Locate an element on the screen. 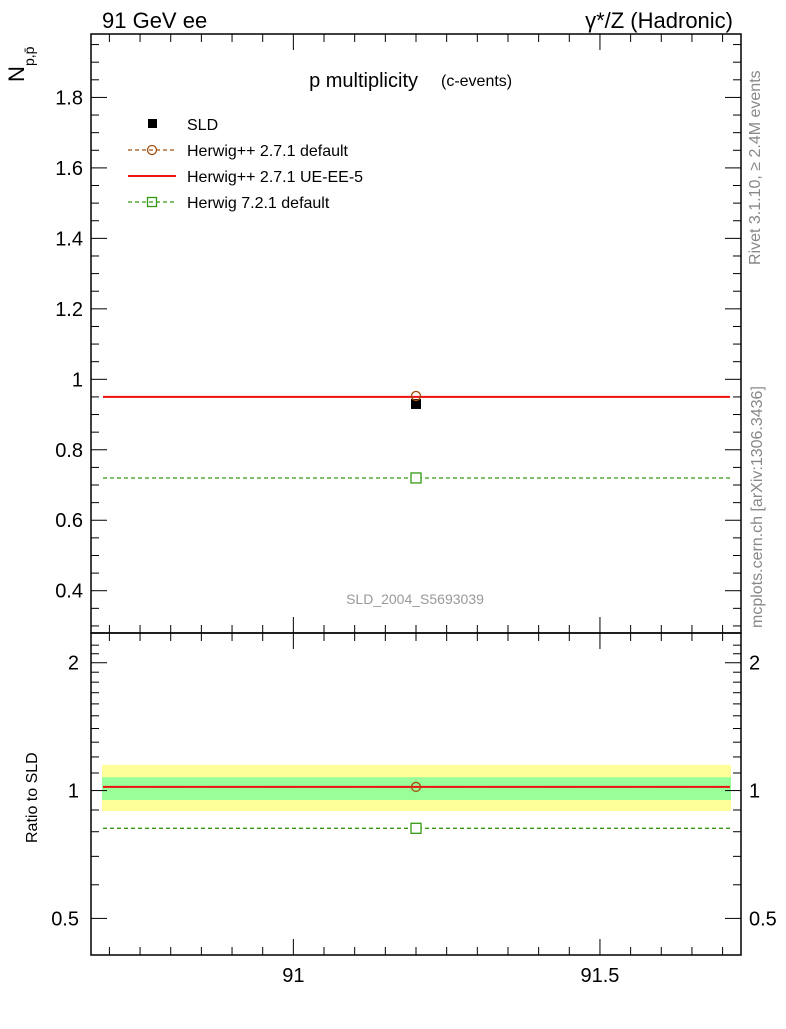  analysis-watermark: SLD_2004_S5693039 is located at coordinates (415, 599).